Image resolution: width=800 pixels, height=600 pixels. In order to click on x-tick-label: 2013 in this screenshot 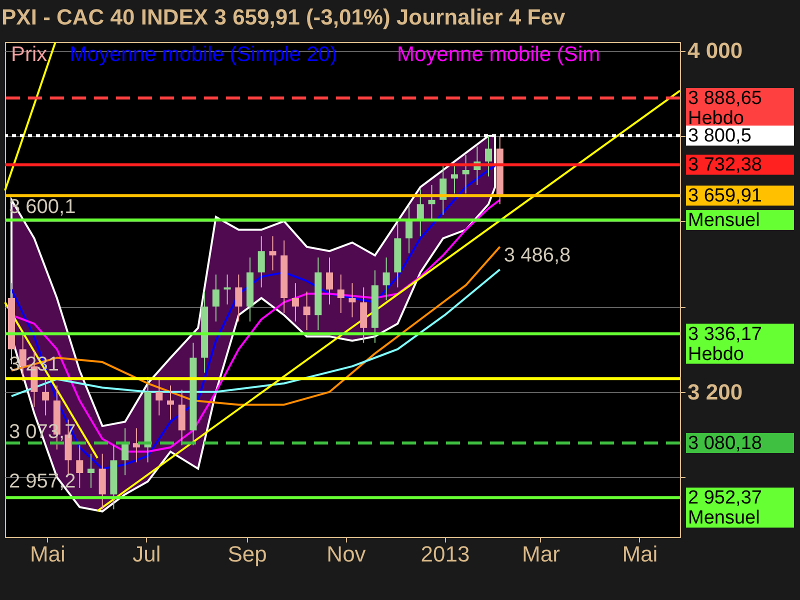, I will do `click(445, 554)`.